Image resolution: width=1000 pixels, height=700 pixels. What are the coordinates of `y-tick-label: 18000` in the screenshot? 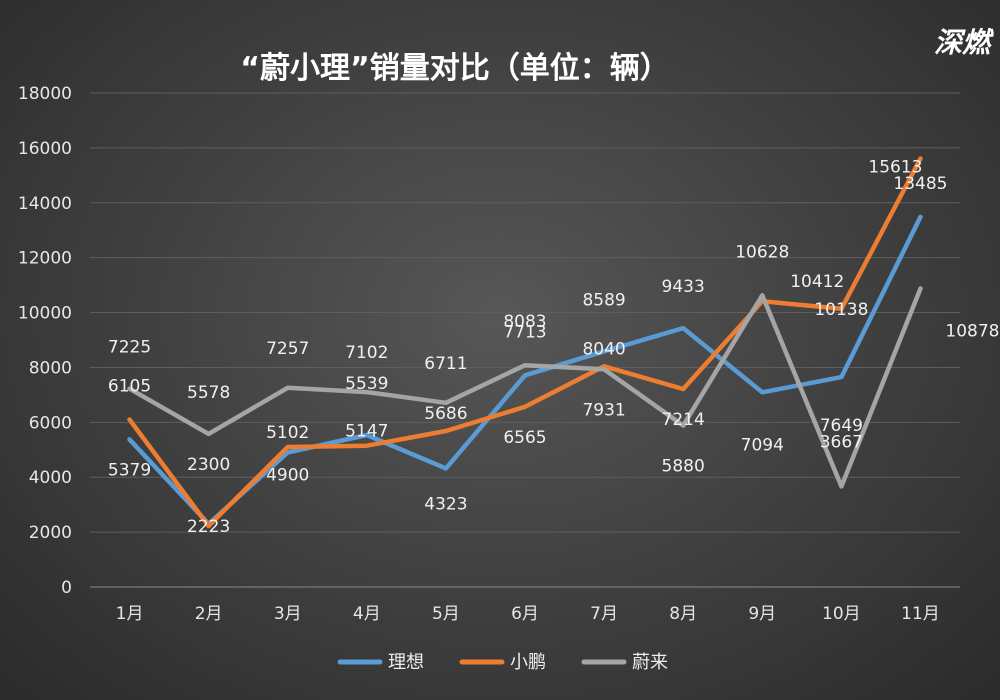 It's located at (45, 94).